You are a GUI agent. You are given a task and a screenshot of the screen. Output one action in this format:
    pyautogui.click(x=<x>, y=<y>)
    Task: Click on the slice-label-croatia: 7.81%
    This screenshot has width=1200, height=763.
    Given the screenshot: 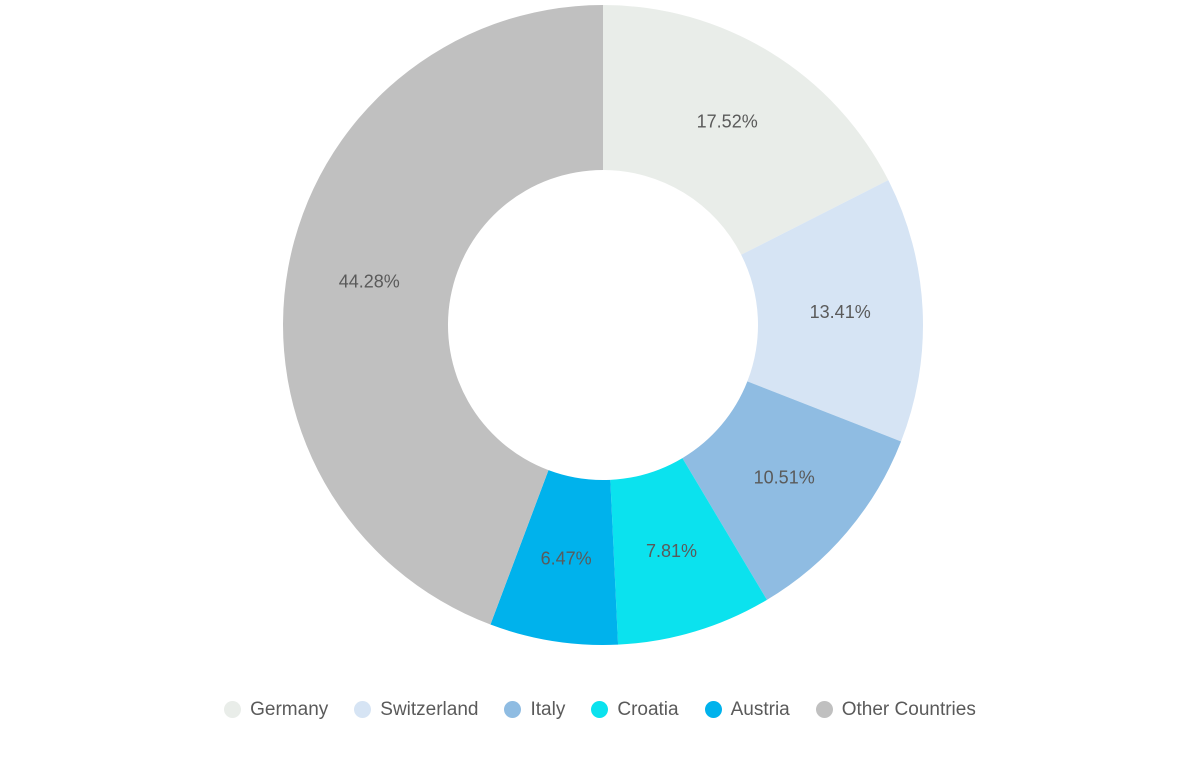 What is the action you would take?
    pyautogui.click(x=671, y=551)
    